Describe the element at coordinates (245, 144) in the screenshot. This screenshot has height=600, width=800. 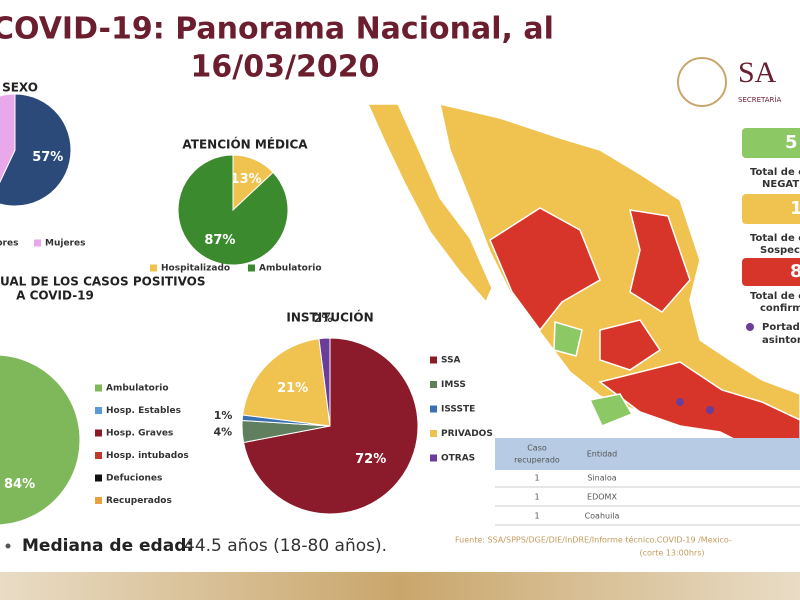
I see `chart-title: ATENCIÓN MÉDICA` at that location.